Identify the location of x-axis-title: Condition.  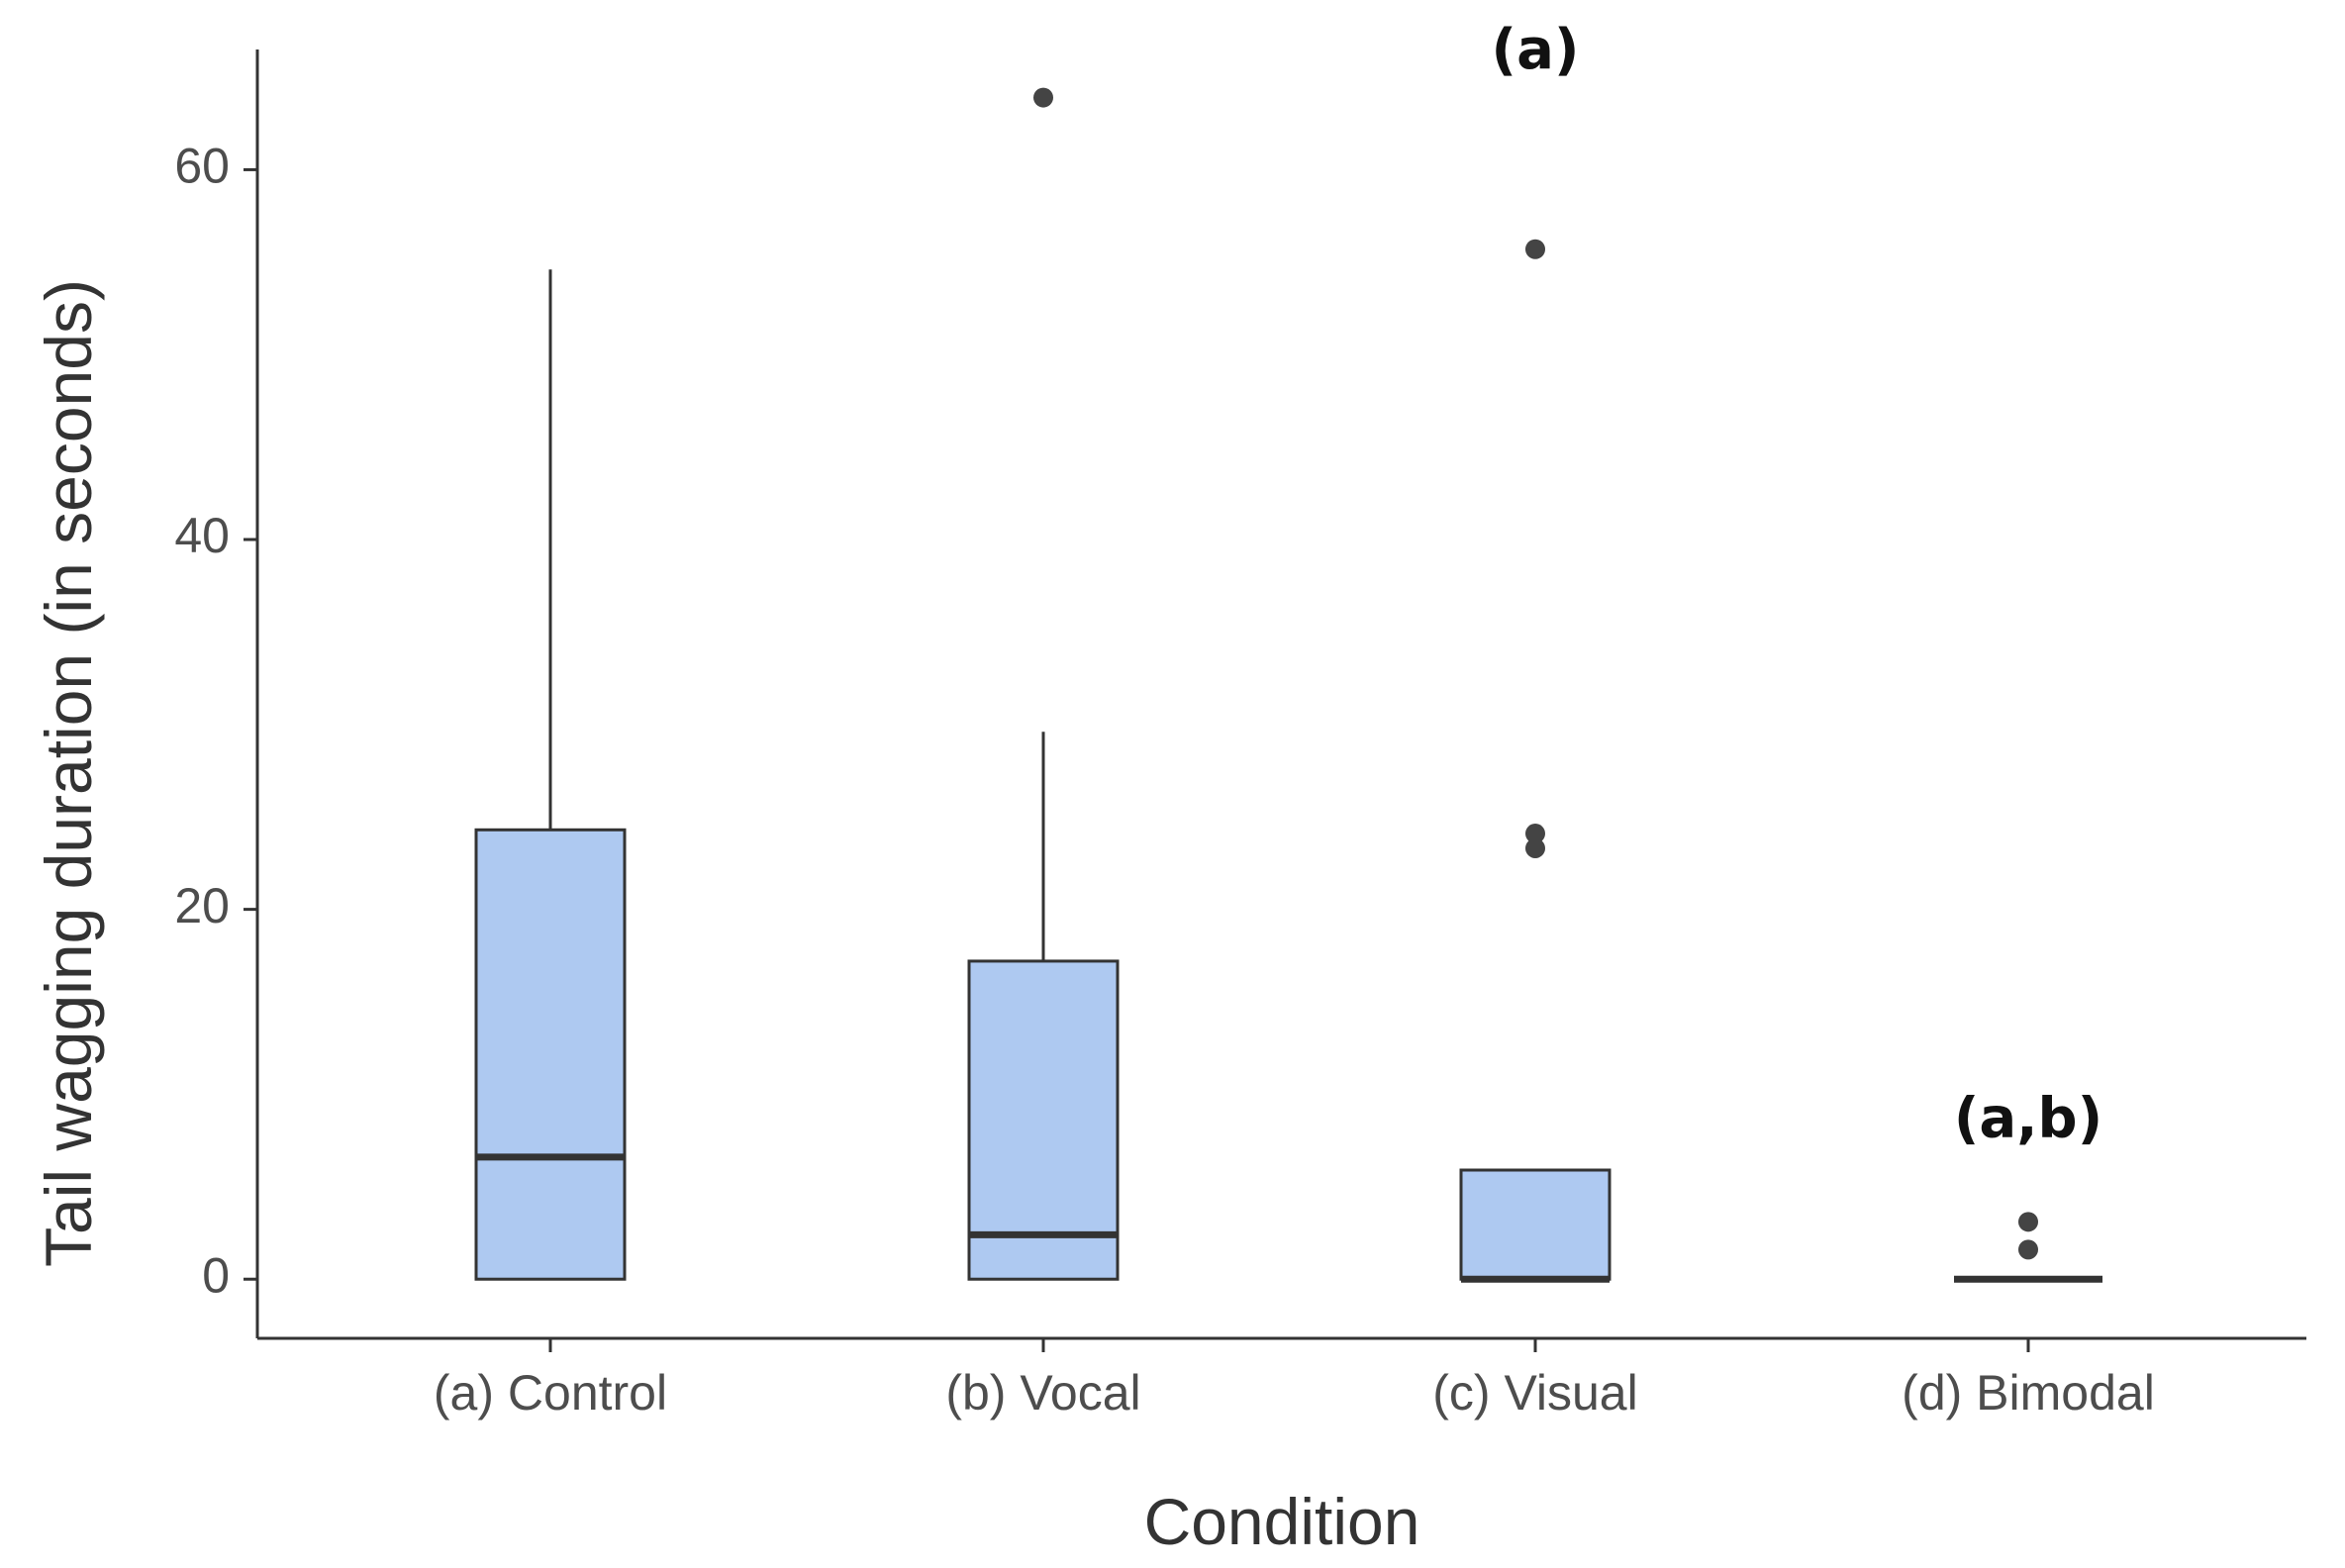
(1282, 1521).